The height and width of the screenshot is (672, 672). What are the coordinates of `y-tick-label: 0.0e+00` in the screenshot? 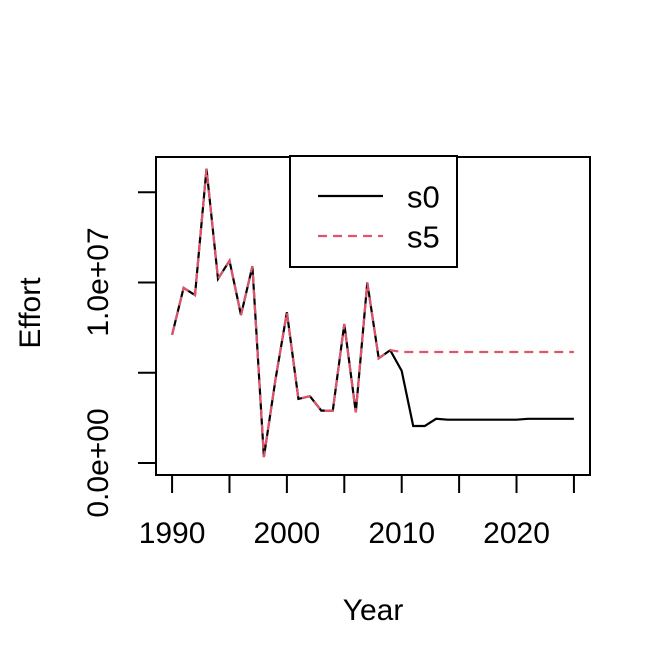 It's located at (98, 463).